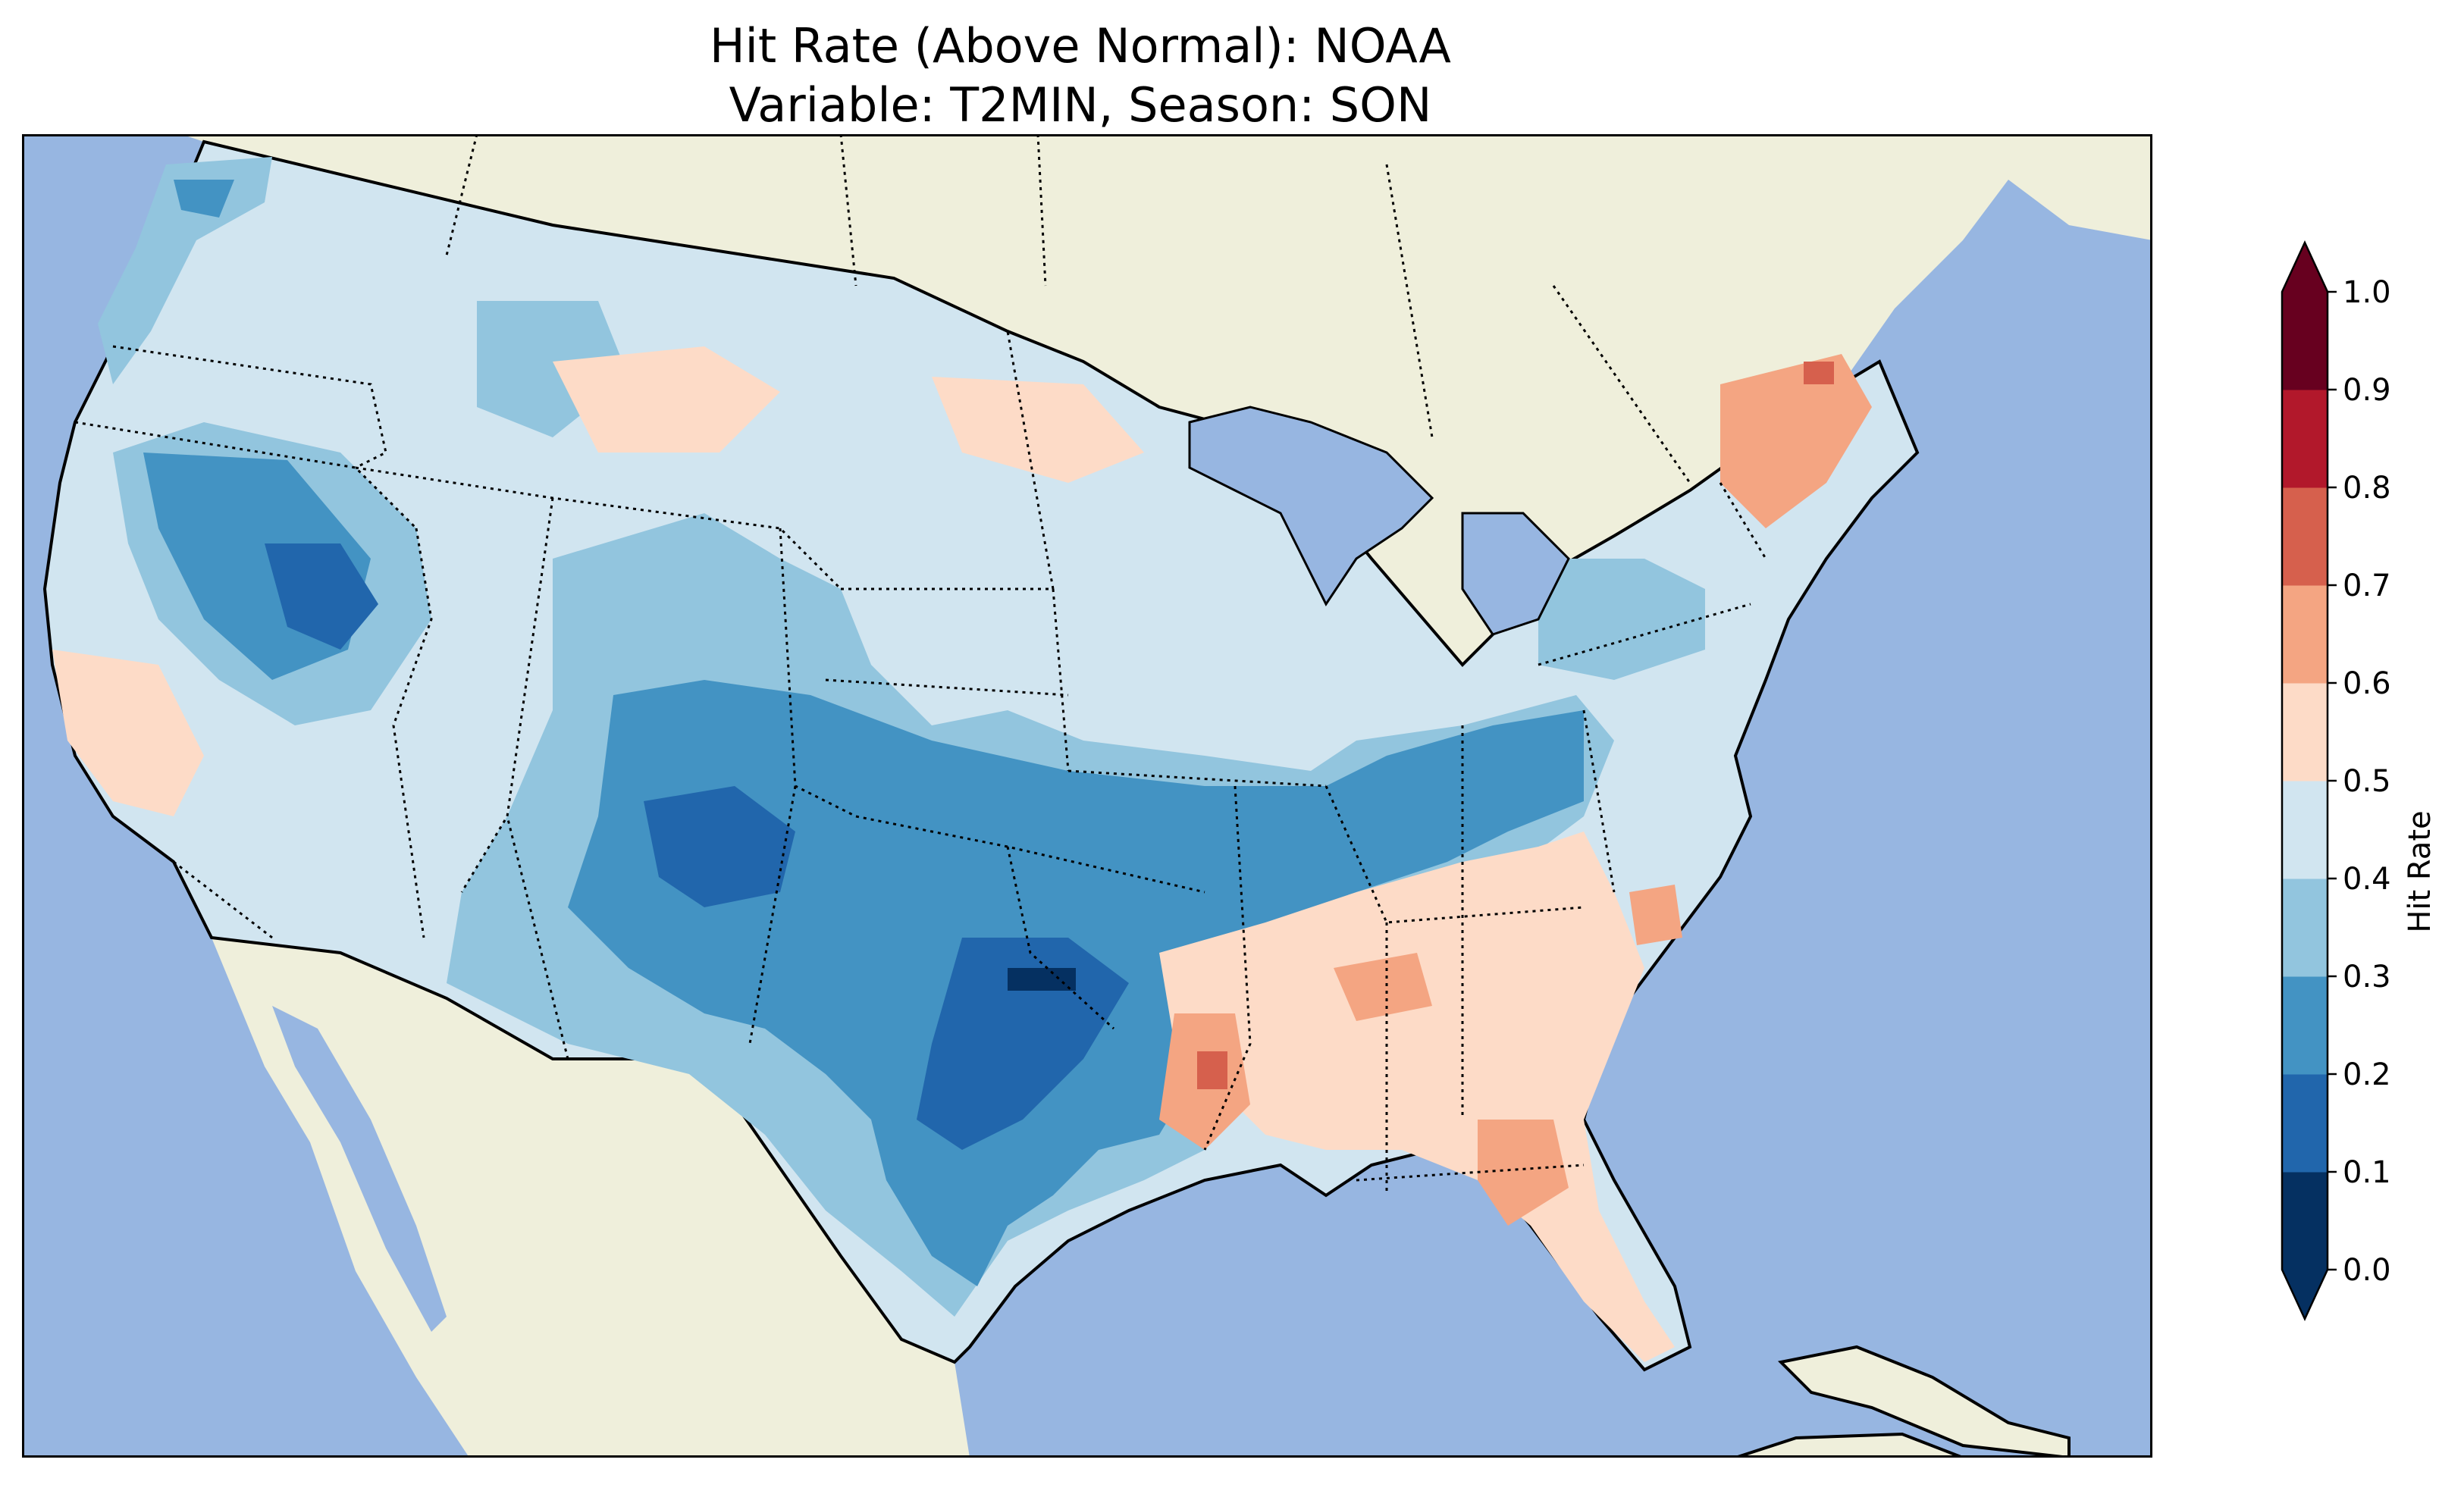 Image resolution: width=2464 pixels, height=1494 pixels. Describe the element at coordinates (2367, 390) in the screenshot. I see `colorbar-tick-label: 0.9` at that location.